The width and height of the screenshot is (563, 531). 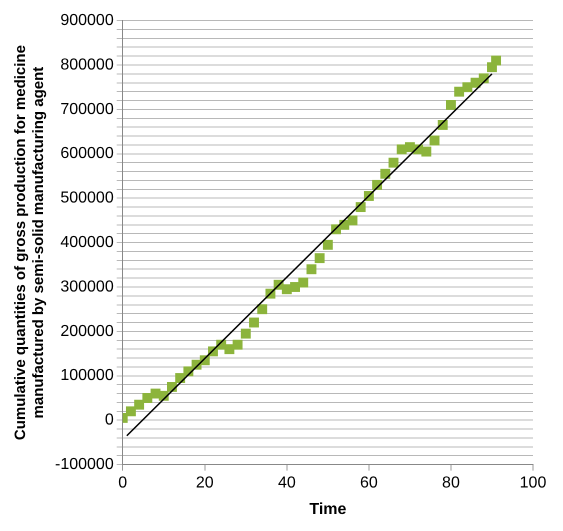 What do you see at coordinates (287, 483) in the screenshot?
I see `x-tick-label: 40` at bounding box center [287, 483].